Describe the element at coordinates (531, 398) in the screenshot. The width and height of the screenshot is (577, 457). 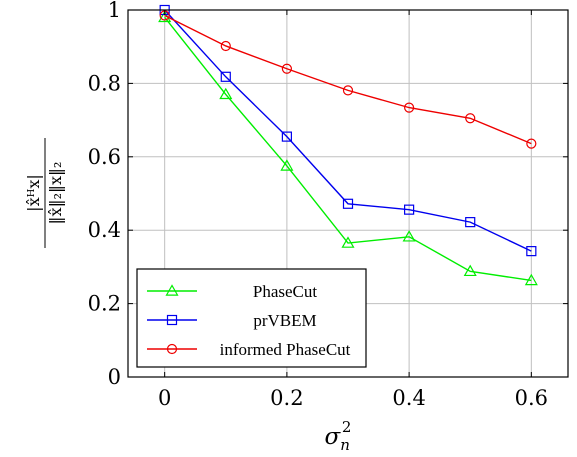
I see `x-tick-label: 0.6` at that location.